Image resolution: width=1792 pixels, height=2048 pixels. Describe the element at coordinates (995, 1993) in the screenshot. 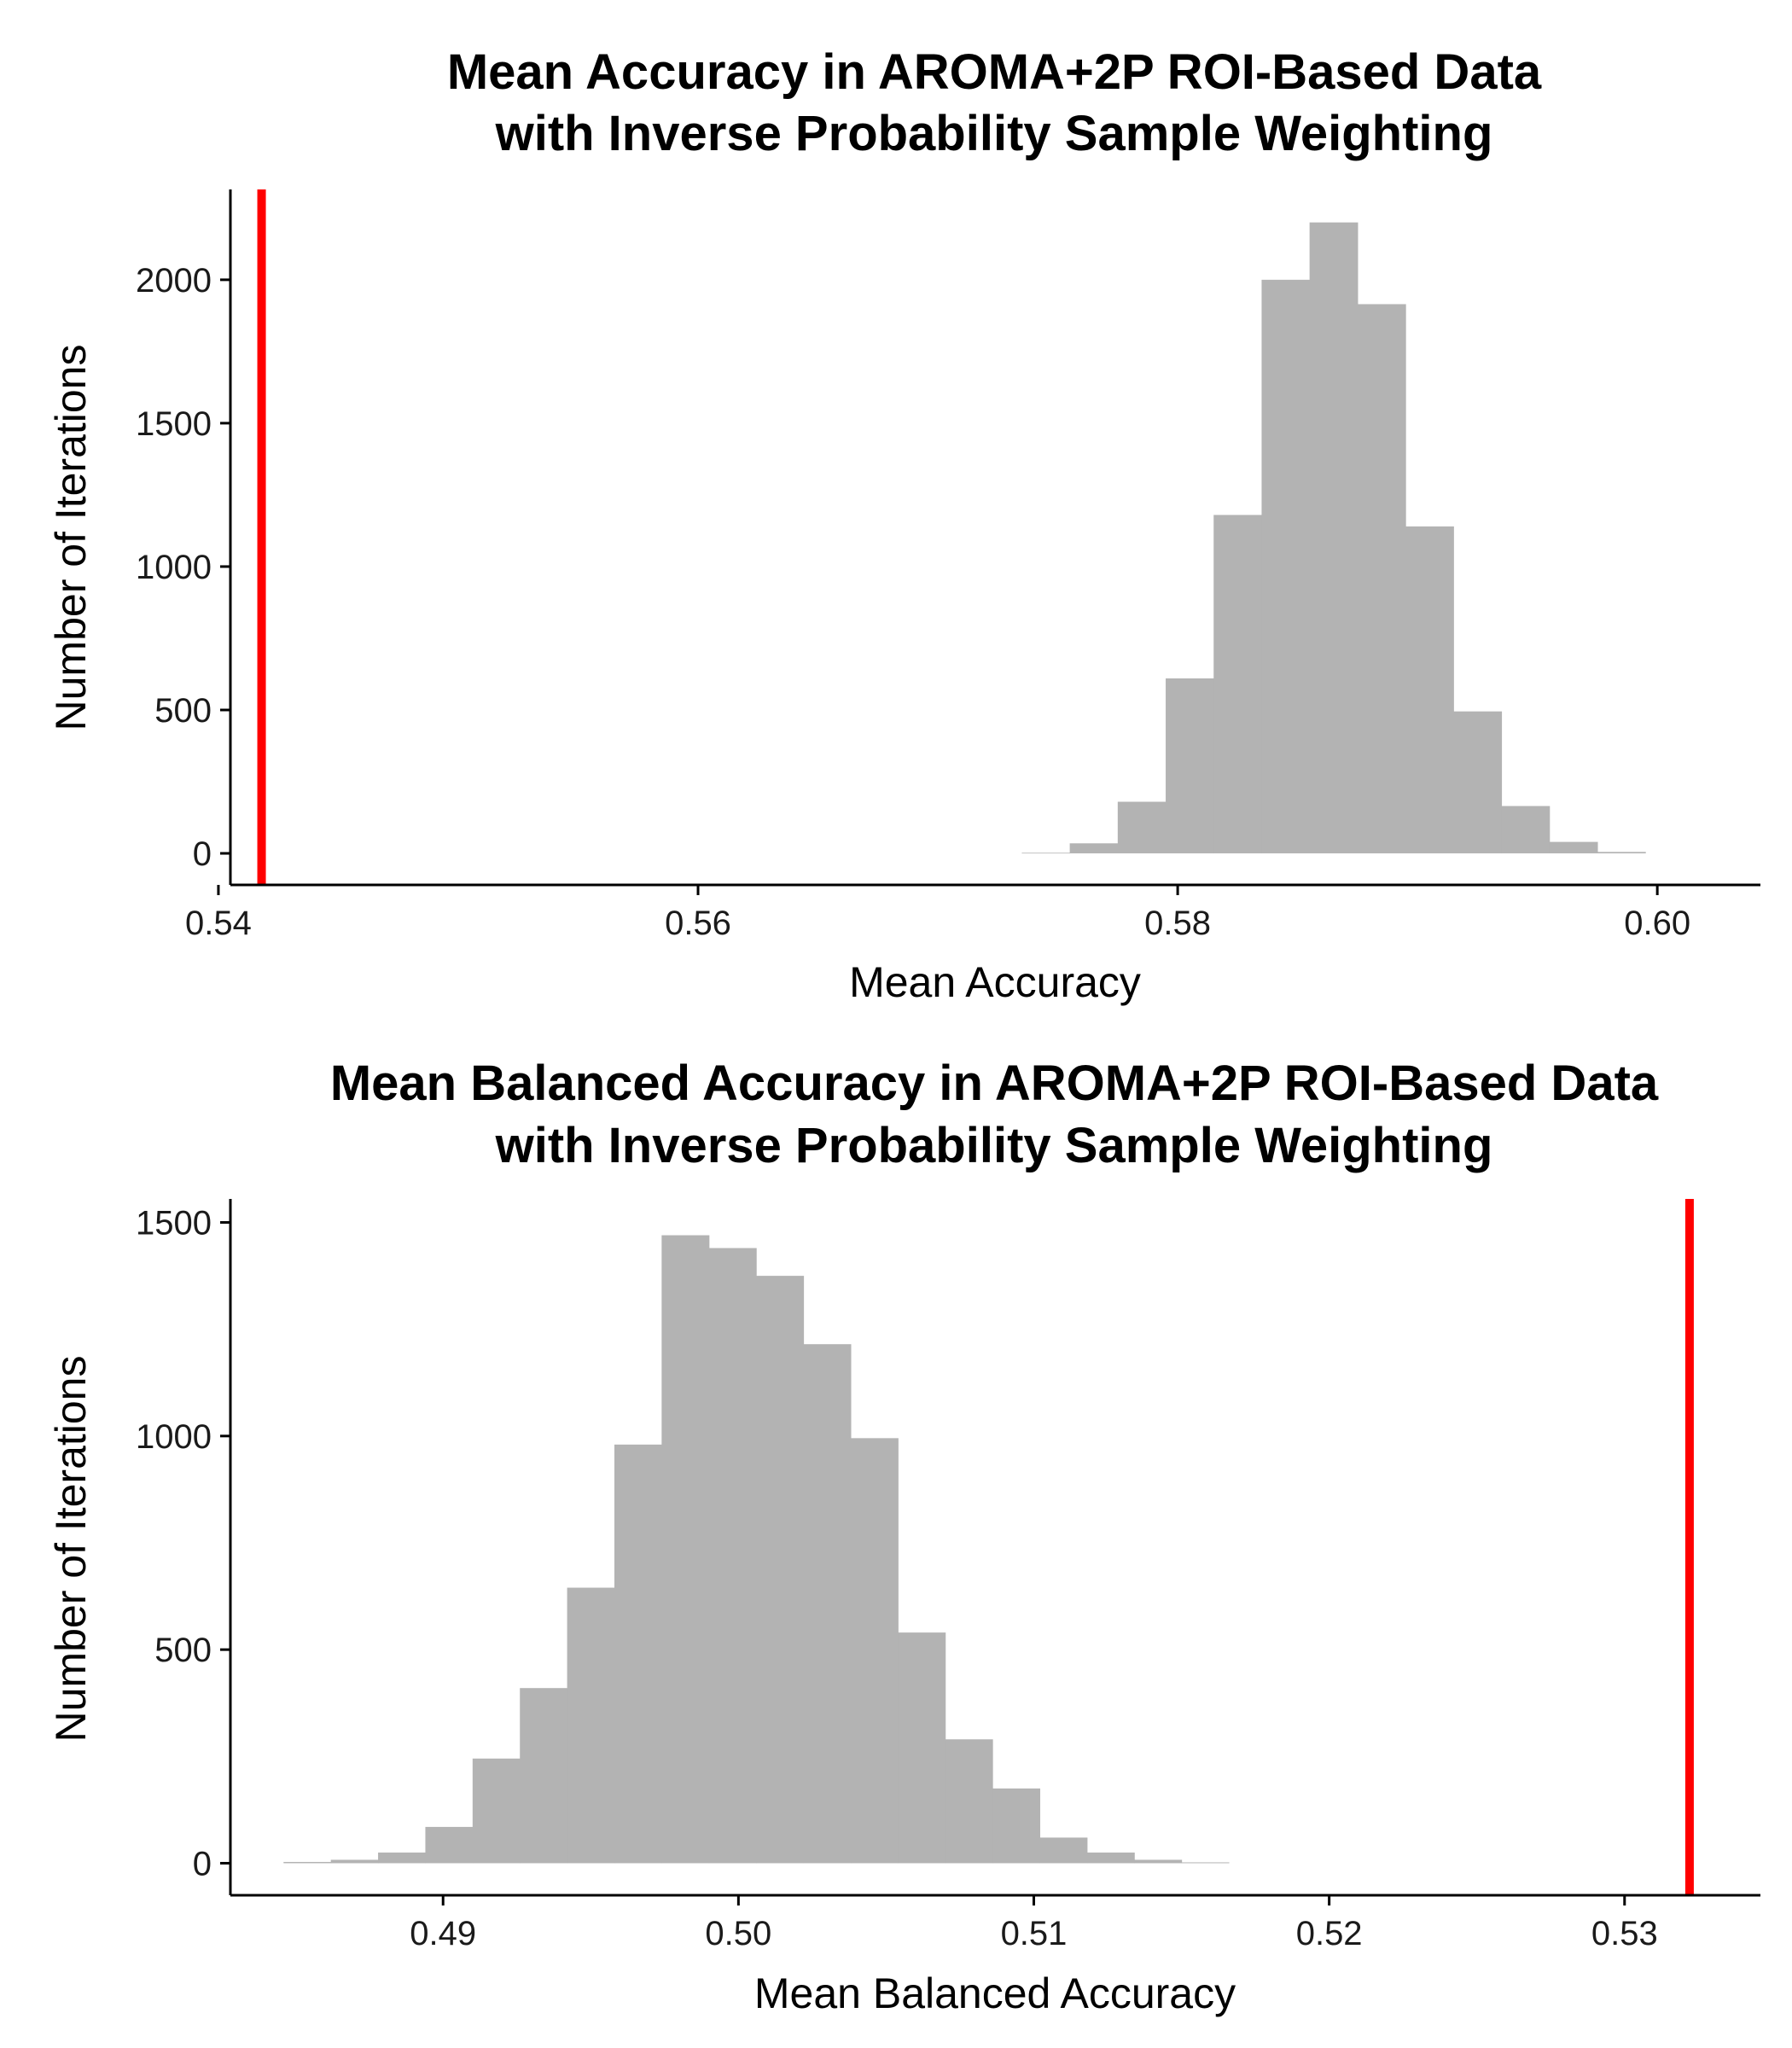

I see `x-axis-title: Mean Balanced Accuracy` at that location.